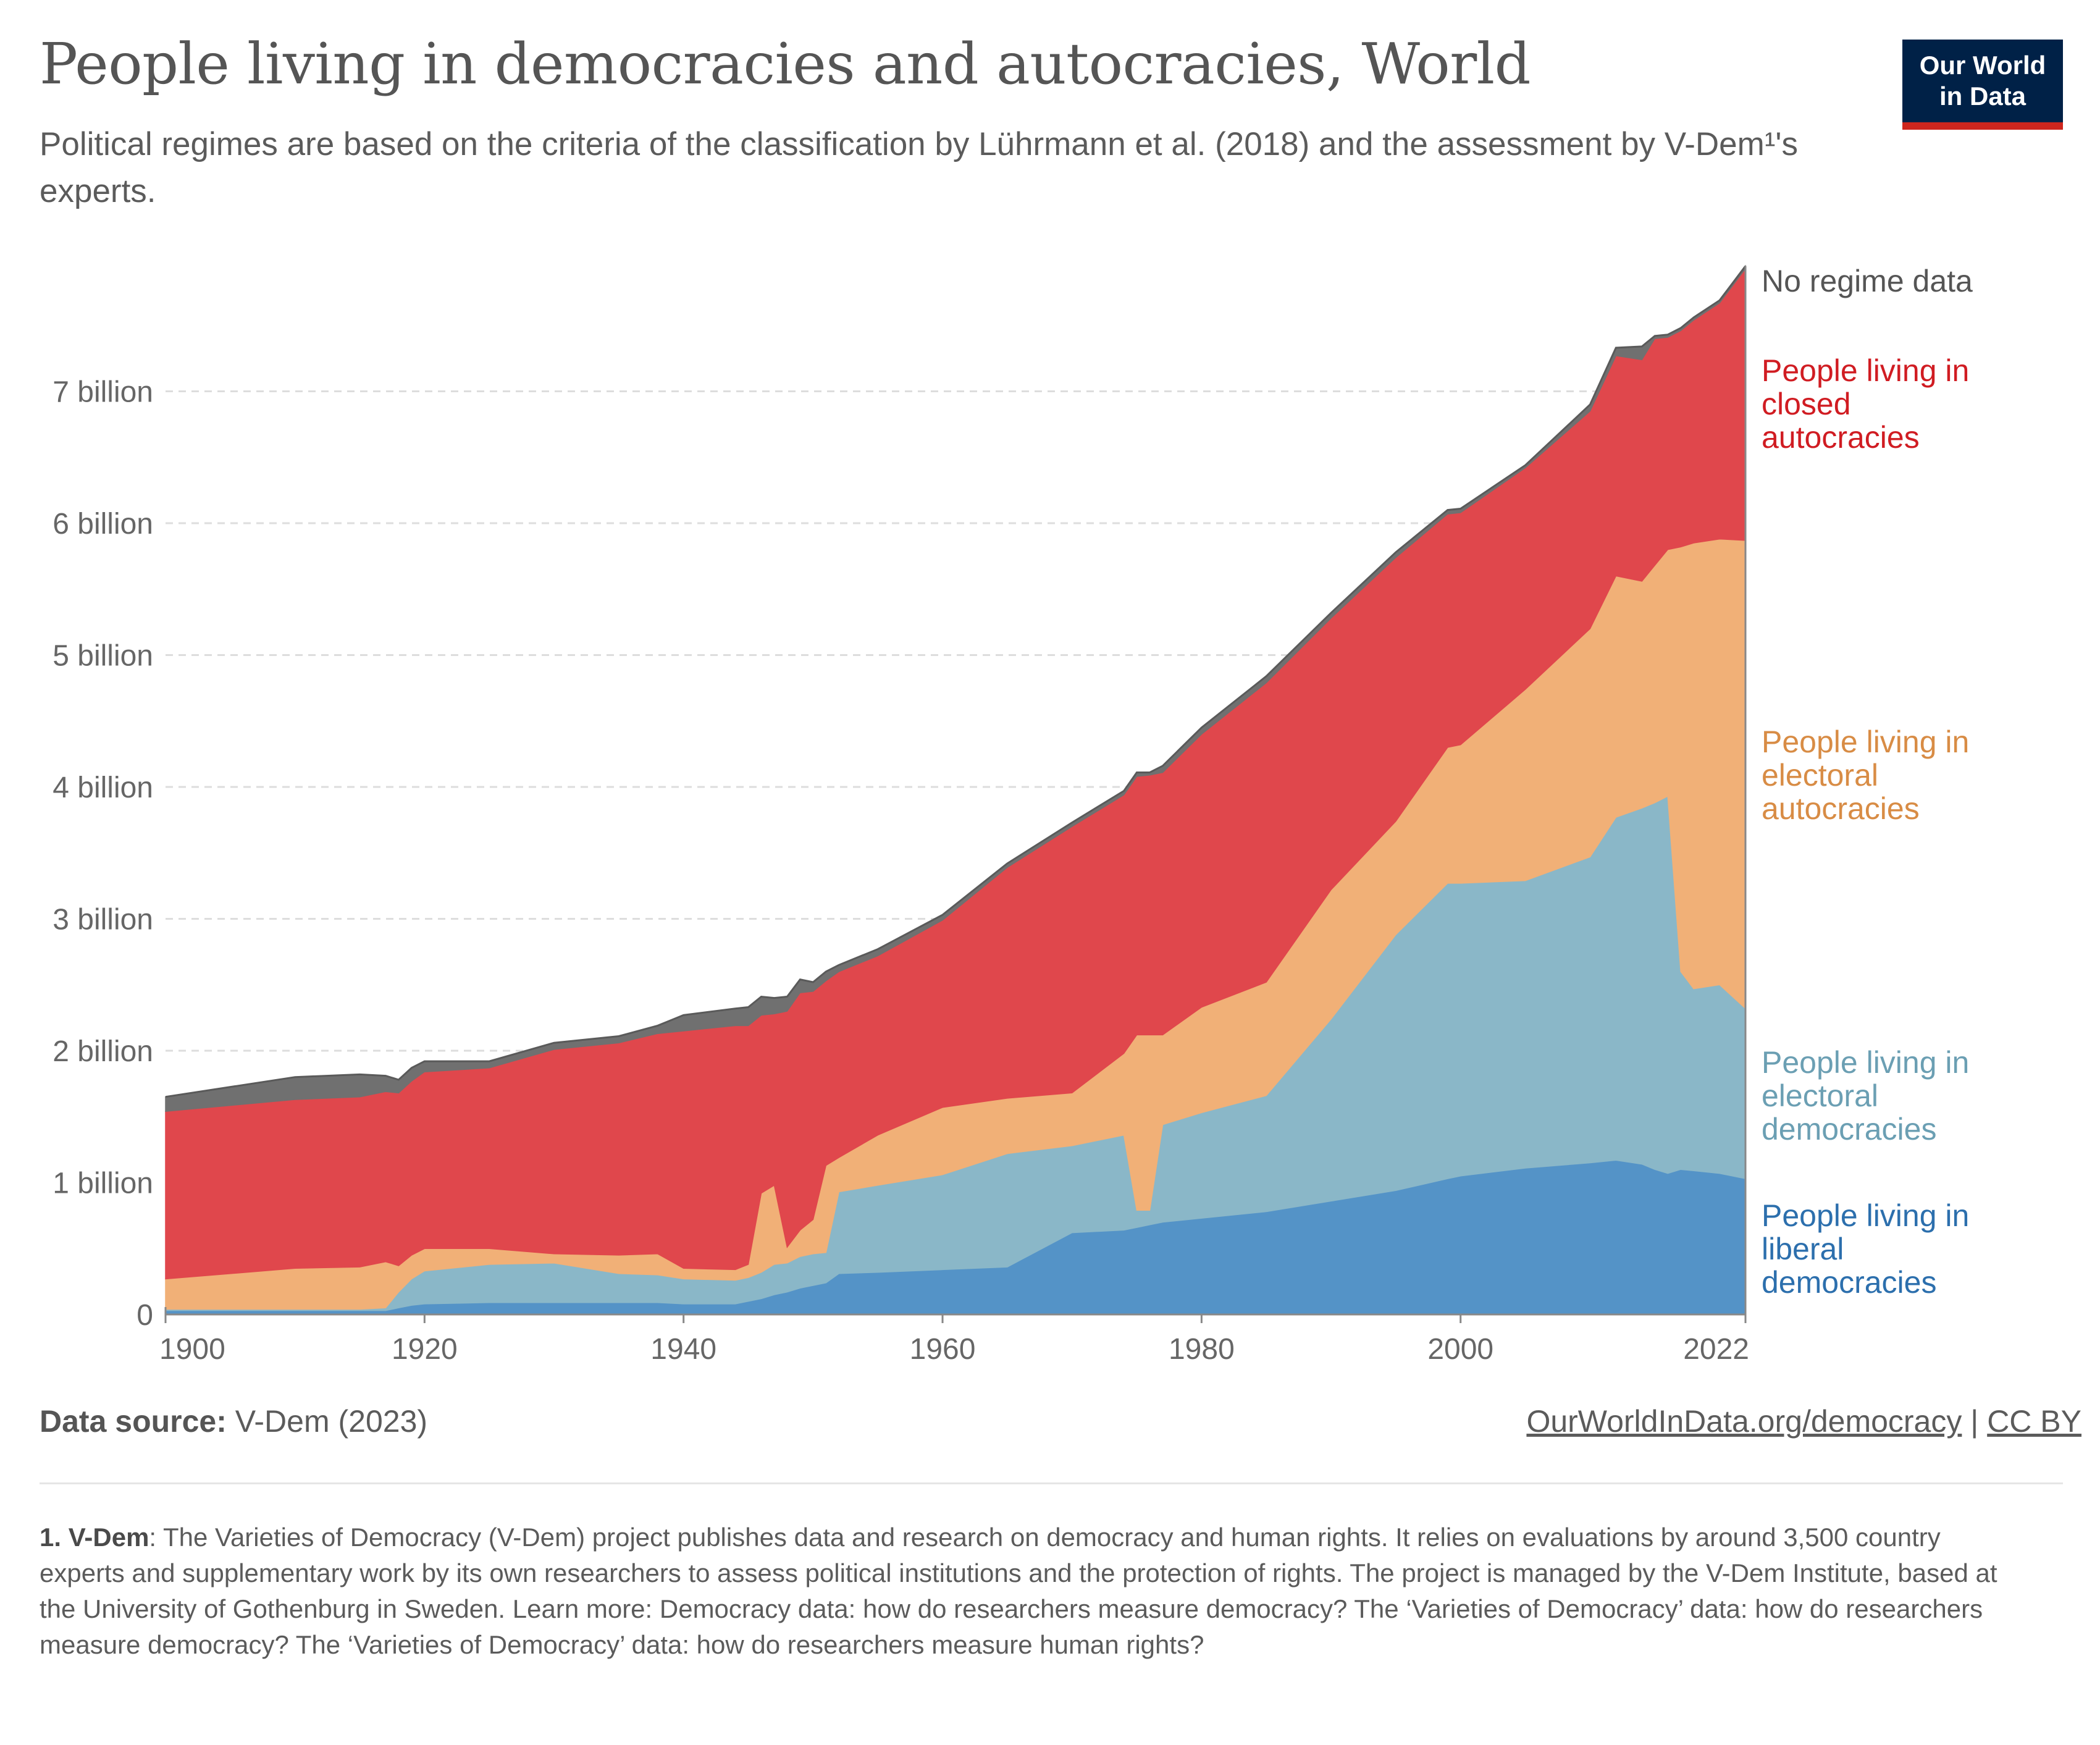  Describe the element at coordinates (94, 1538) in the screenshot. I see `footnote-label: 1. V-Dem` at that location.